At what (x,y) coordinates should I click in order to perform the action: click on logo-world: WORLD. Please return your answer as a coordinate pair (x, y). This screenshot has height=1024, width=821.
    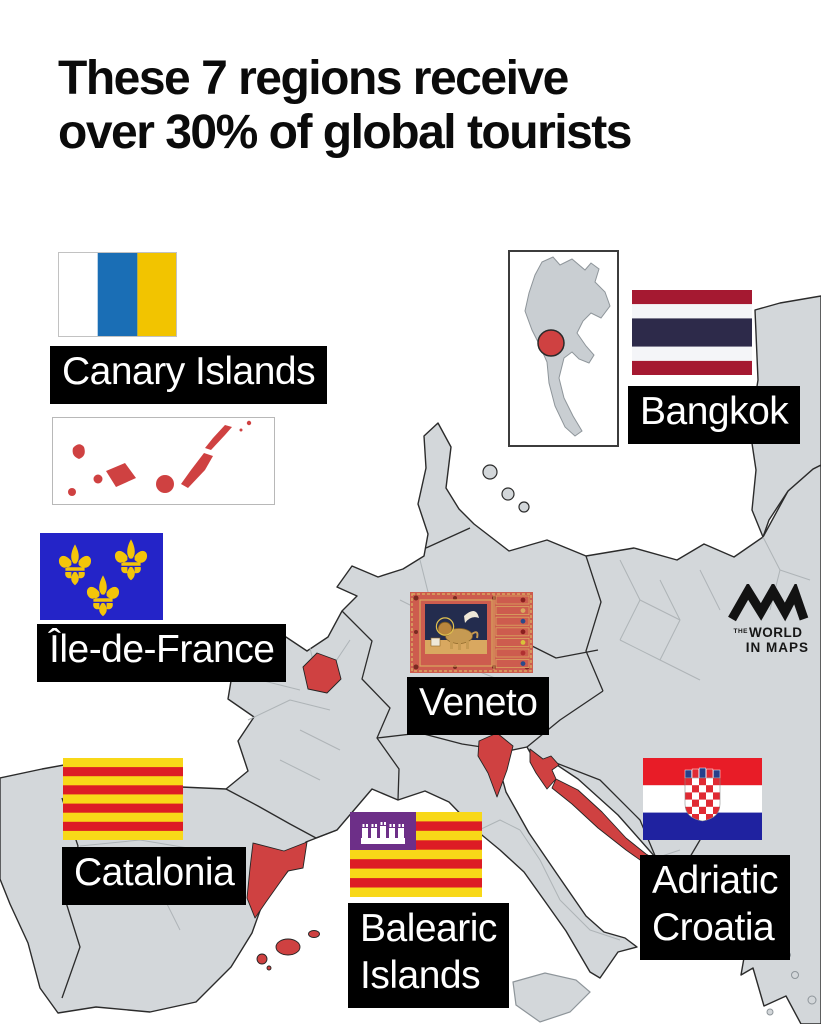
    Looking at the image, I should click on (776, 632).